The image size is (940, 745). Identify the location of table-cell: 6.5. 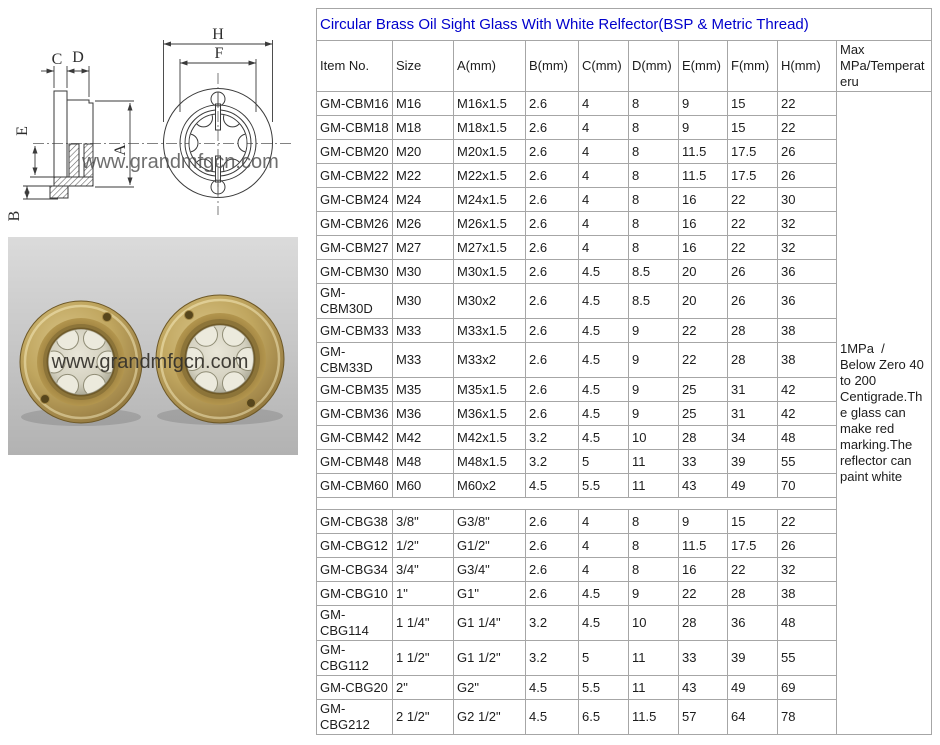
(603, 717).